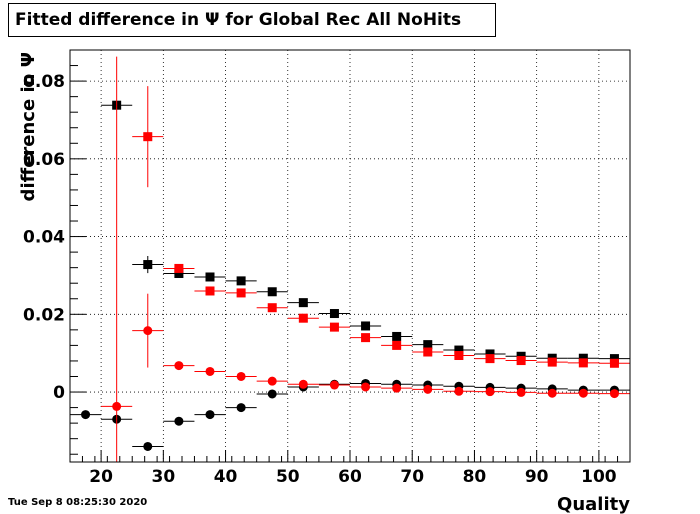  Describe the element at coordinates (412, 477) in the screenshot. I see `x-tick-label: 70` at that location.